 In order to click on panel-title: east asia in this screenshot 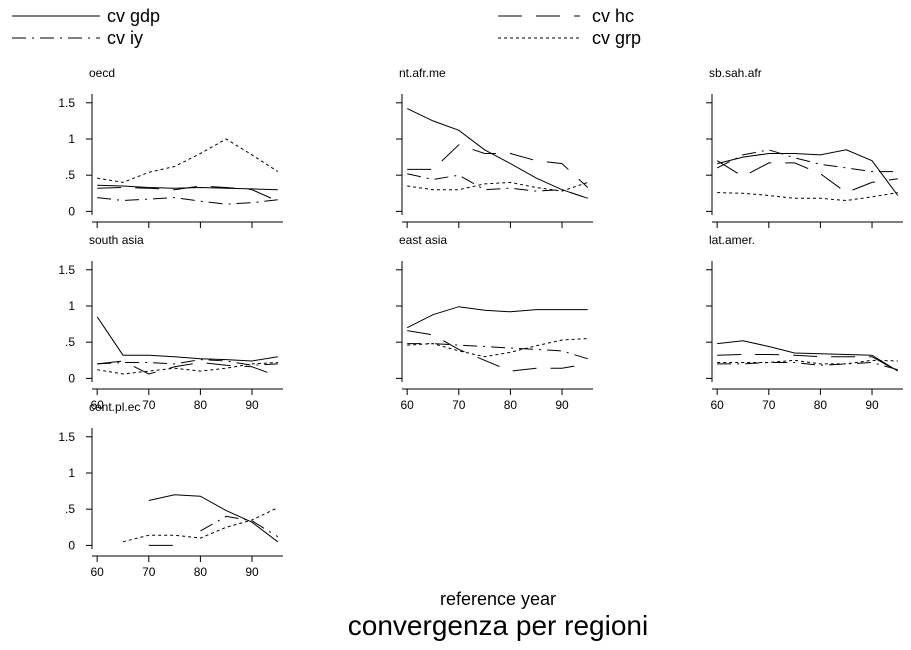, I will do `click(423, 240)`.